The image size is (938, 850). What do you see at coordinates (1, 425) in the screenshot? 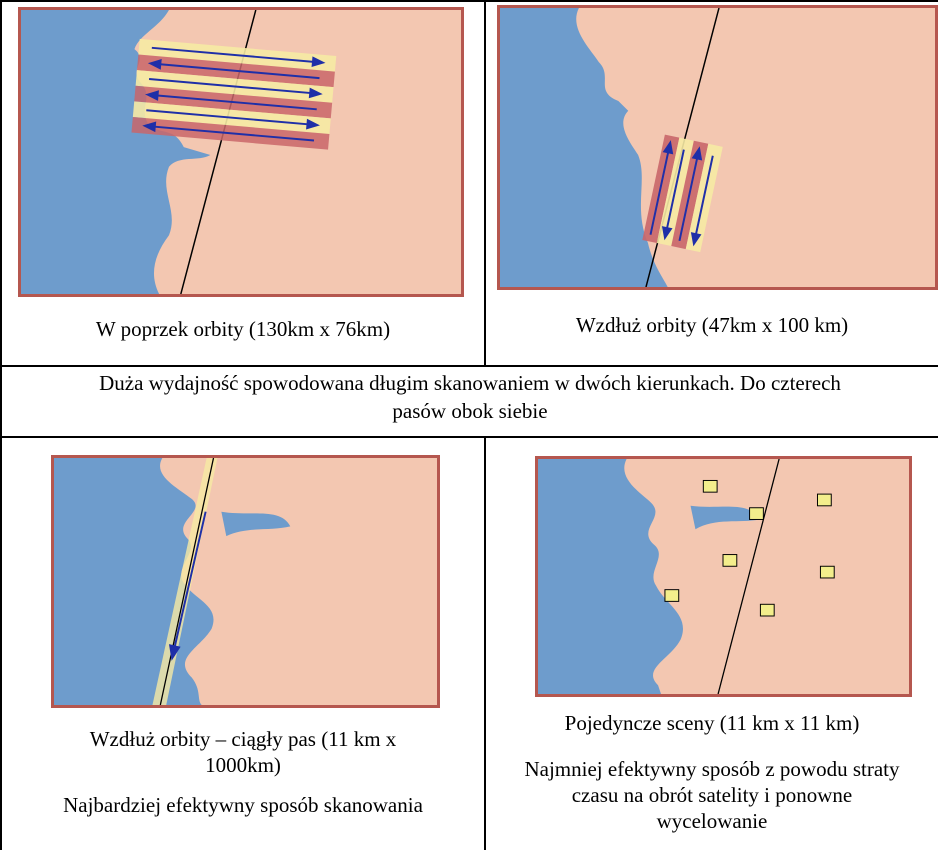
I see `table-left-border` at bounding box center [1, 425].